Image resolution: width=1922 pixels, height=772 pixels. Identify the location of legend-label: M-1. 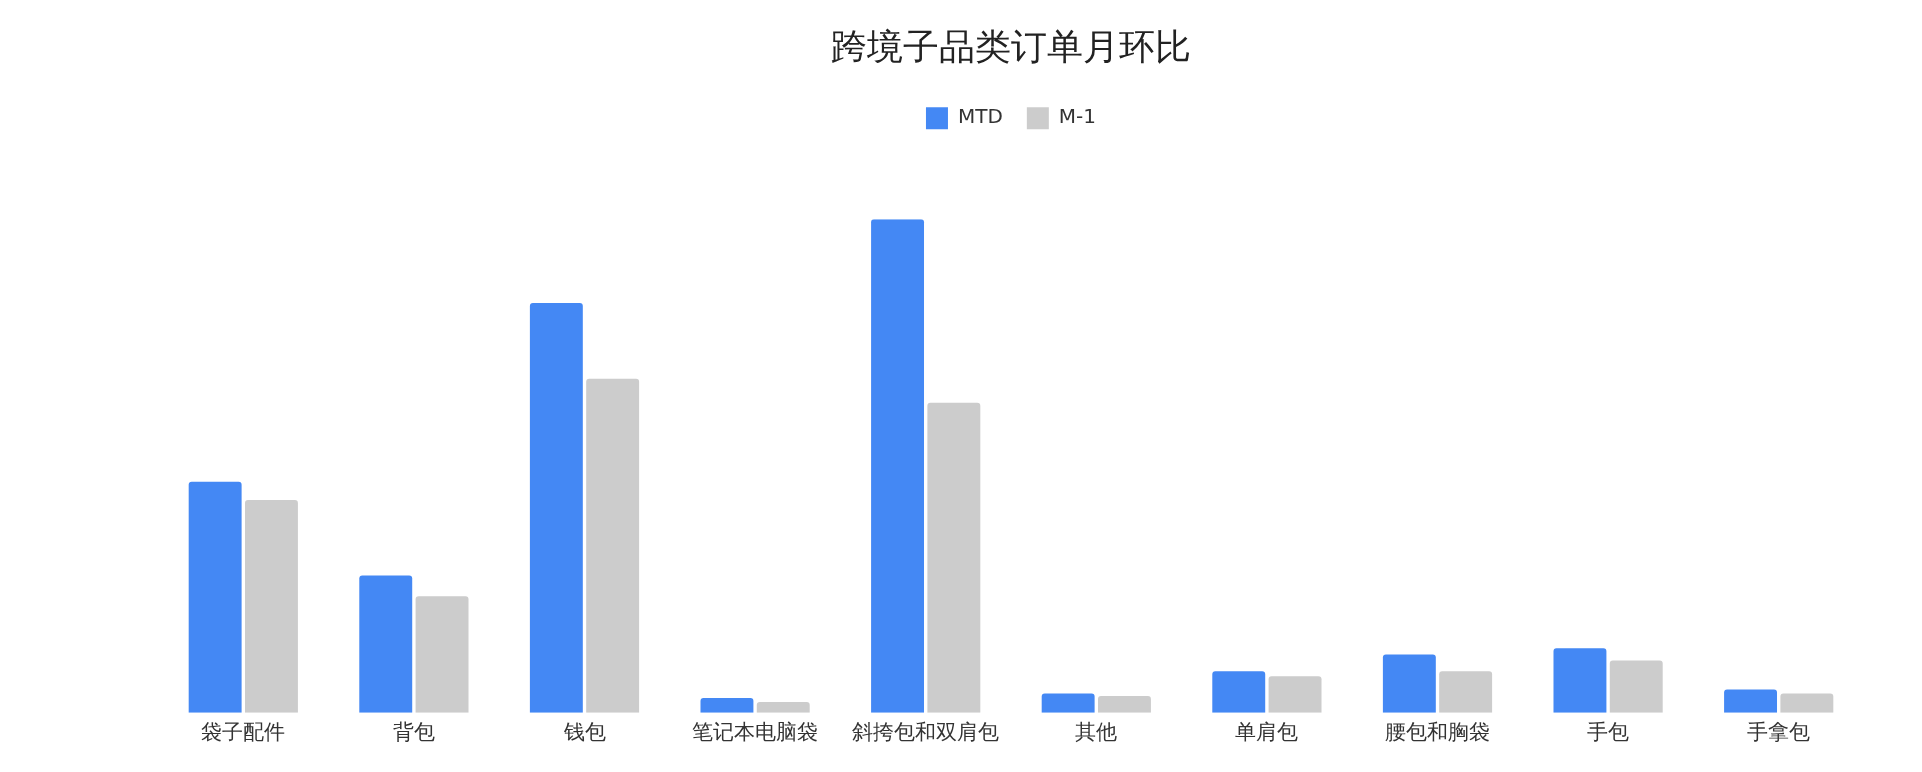
(1077, 116).